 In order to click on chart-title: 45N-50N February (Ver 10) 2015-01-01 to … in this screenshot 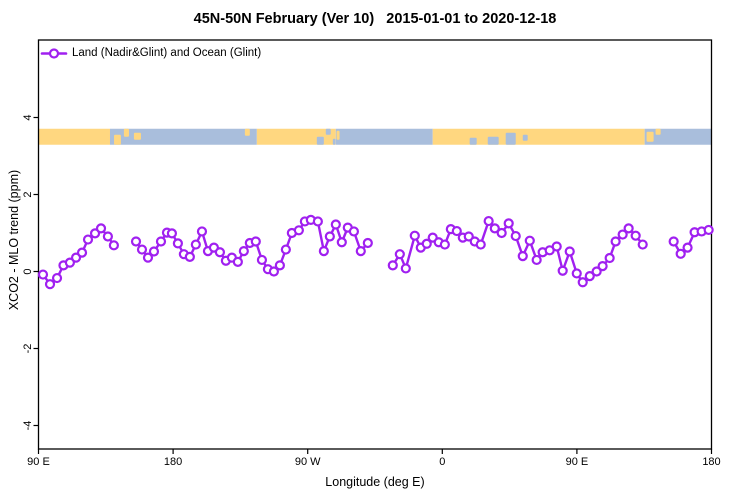, I will do `click(375, 19)`.